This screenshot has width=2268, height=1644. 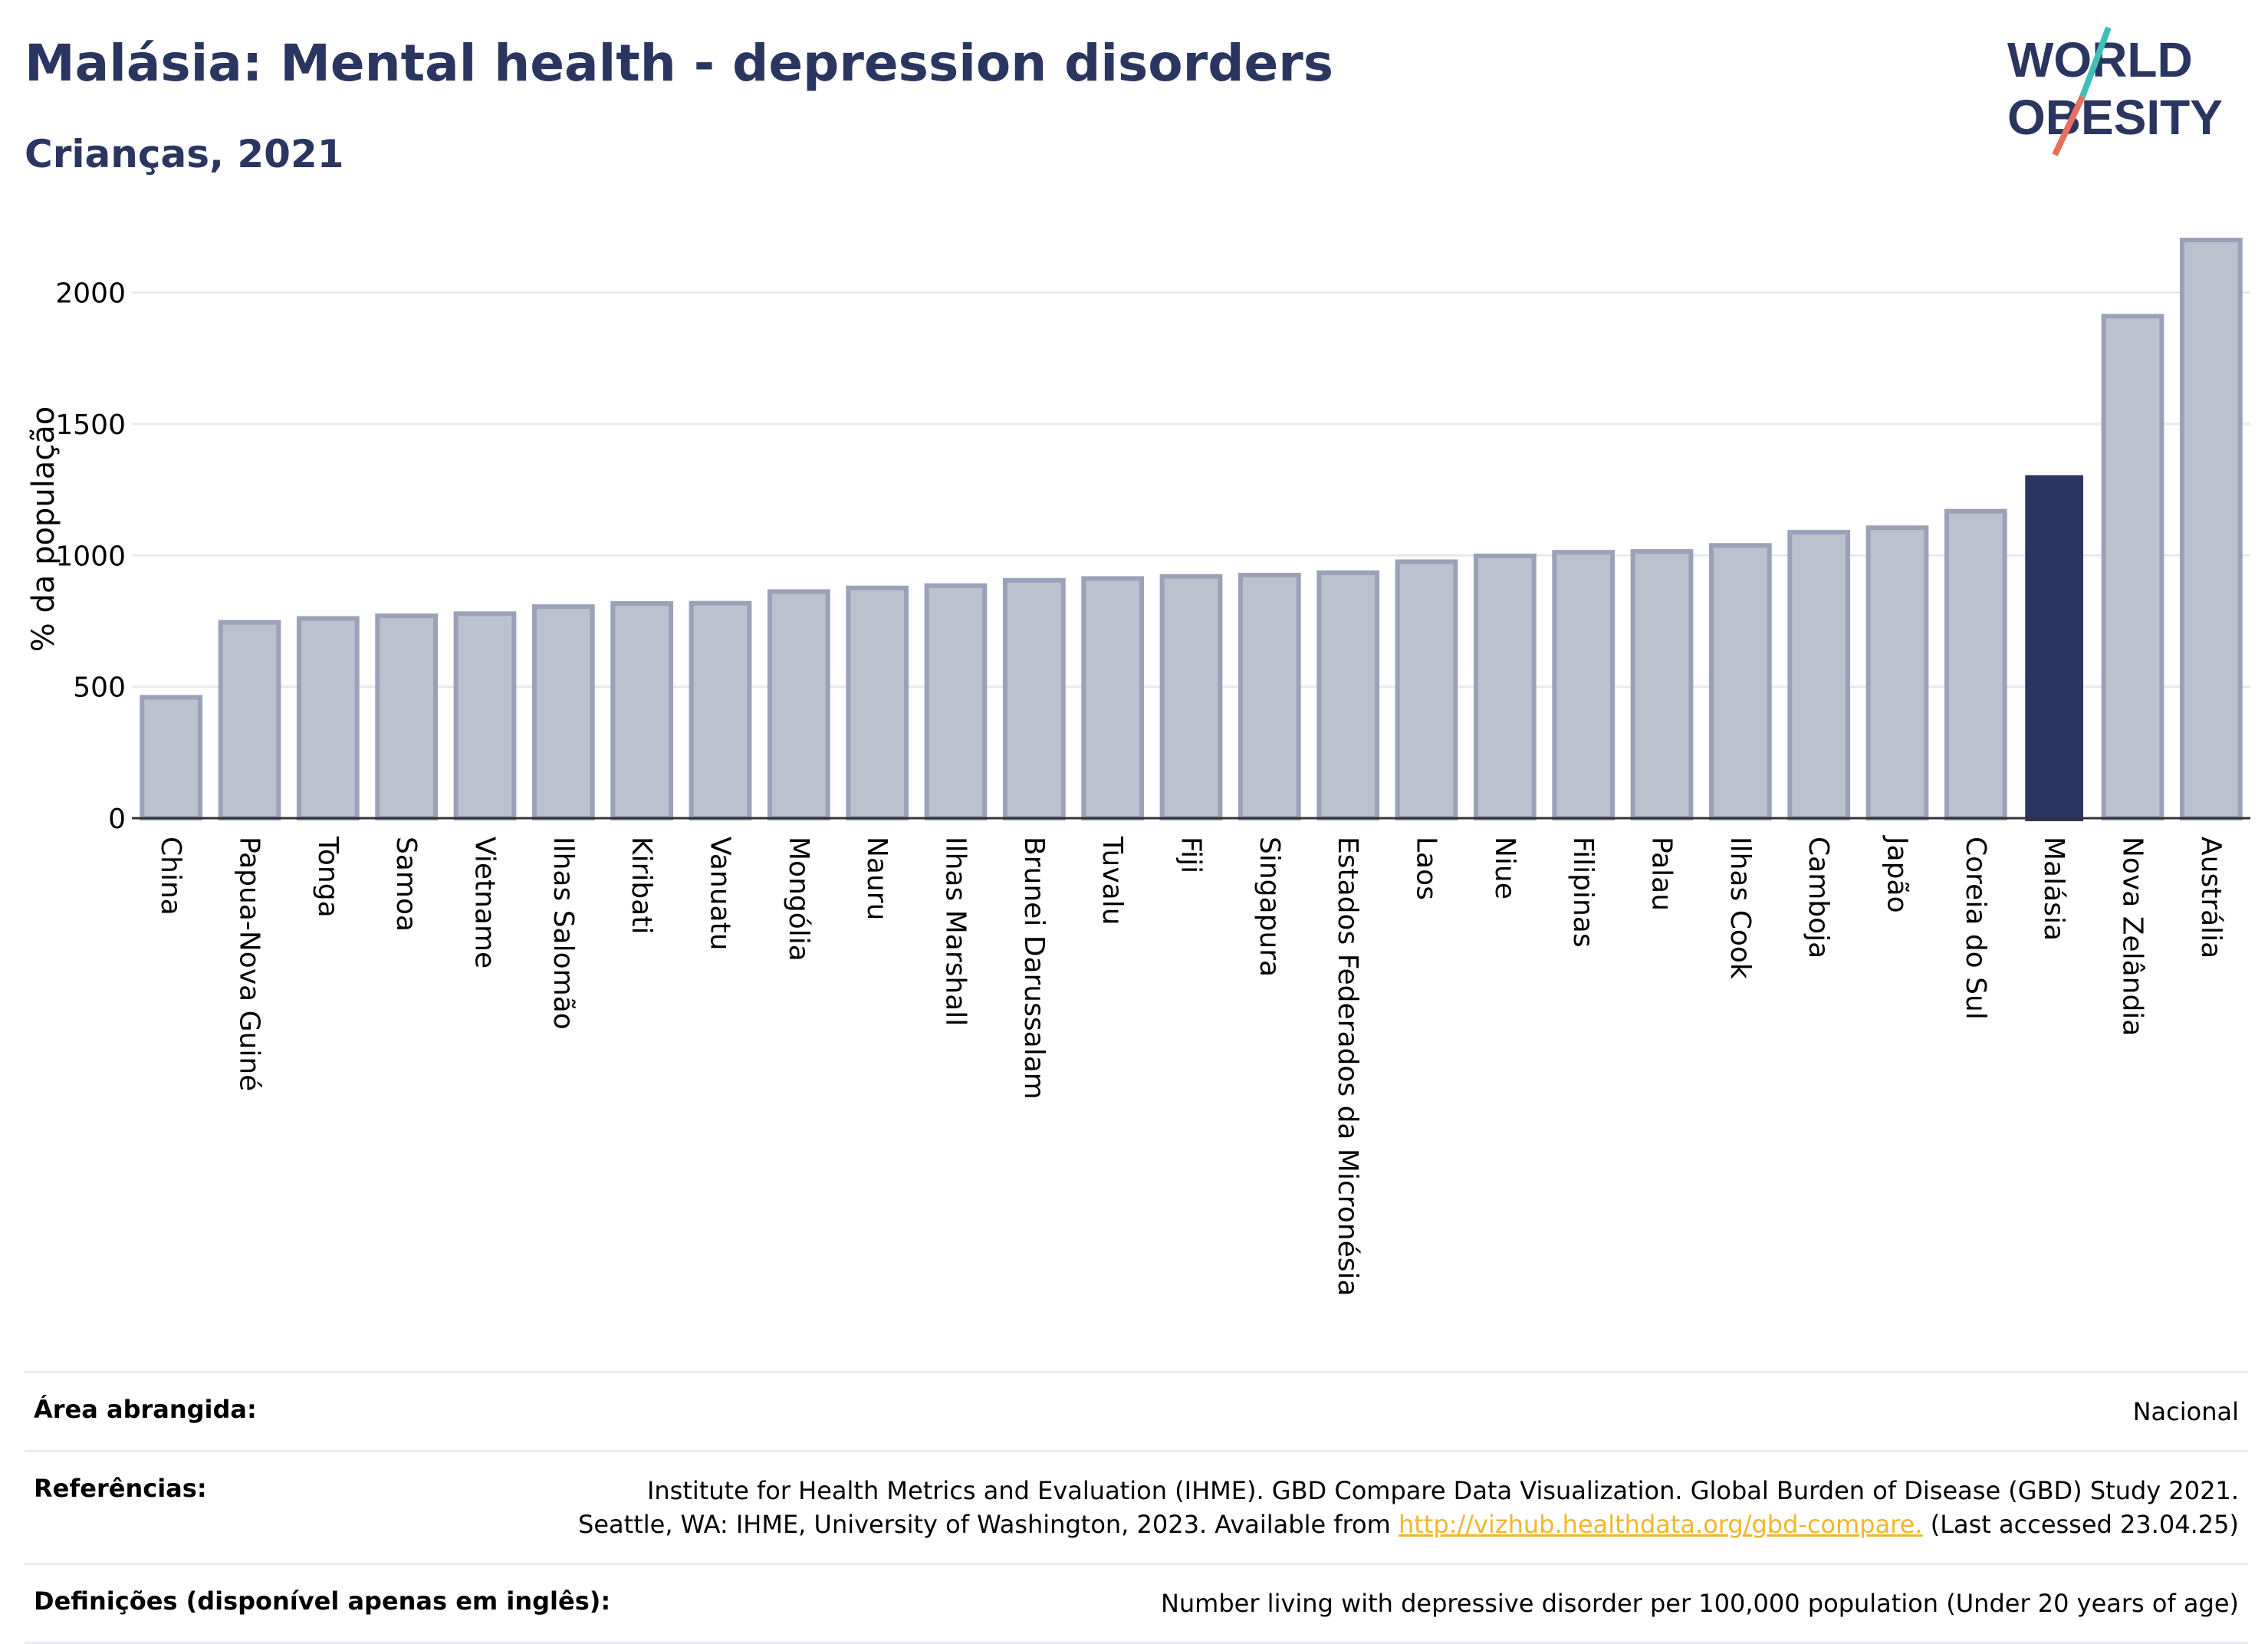 What do you see at coordinates (798, 899) in the screenshot?
I see `x-tick-label: Mongólia` at bounding box center [798, 899].